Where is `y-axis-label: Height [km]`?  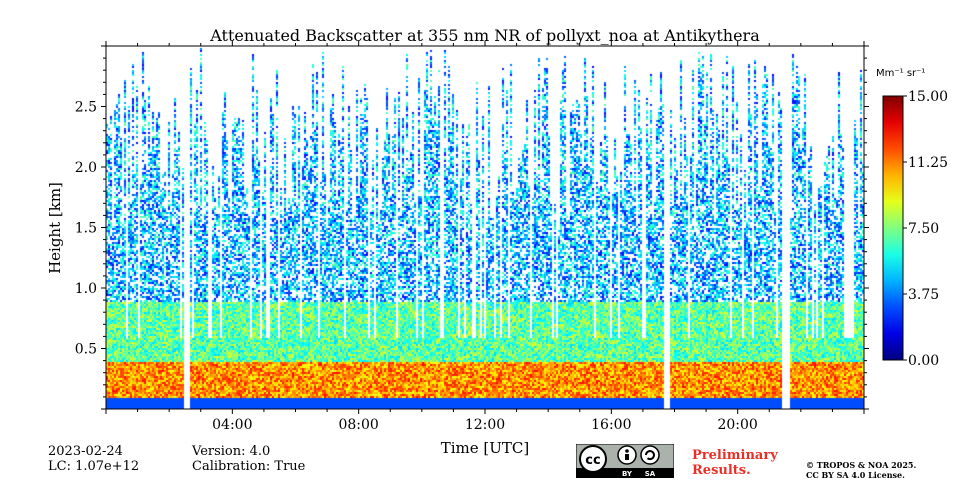
y-axis-label: Height [km] is located at coordinates (55, 228).